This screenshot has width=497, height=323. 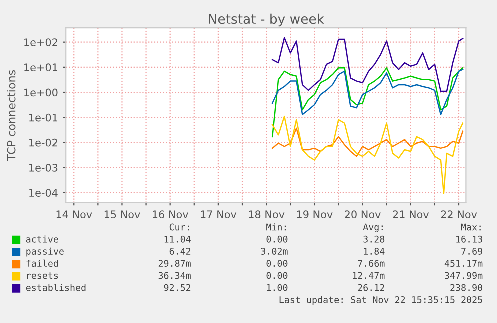 What do you see at coordinates (371, 288) in the screenshot?
I see `text: 26.12` at bounding box center [371, 288].